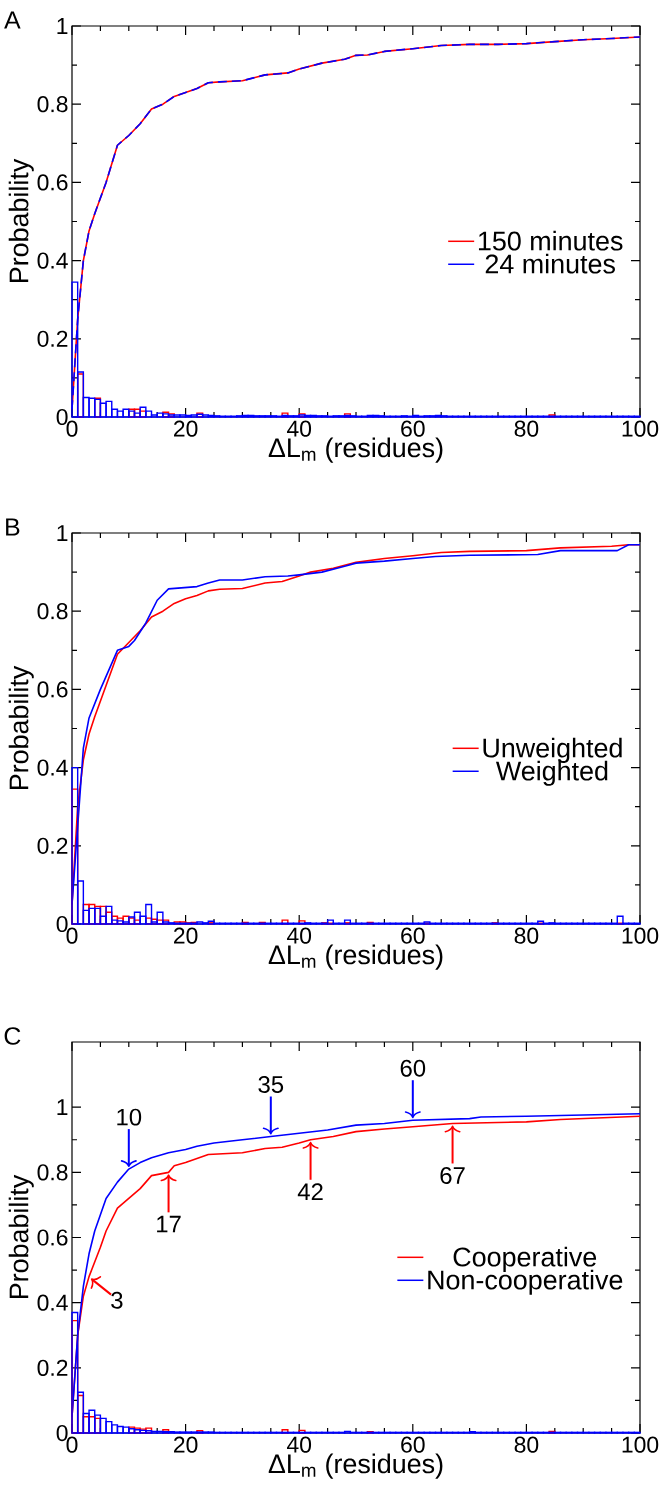  What do you see at coordinates (452, 1175) in the screenshot?
I see `annotation: 67` at bounding box center [452, 1175].